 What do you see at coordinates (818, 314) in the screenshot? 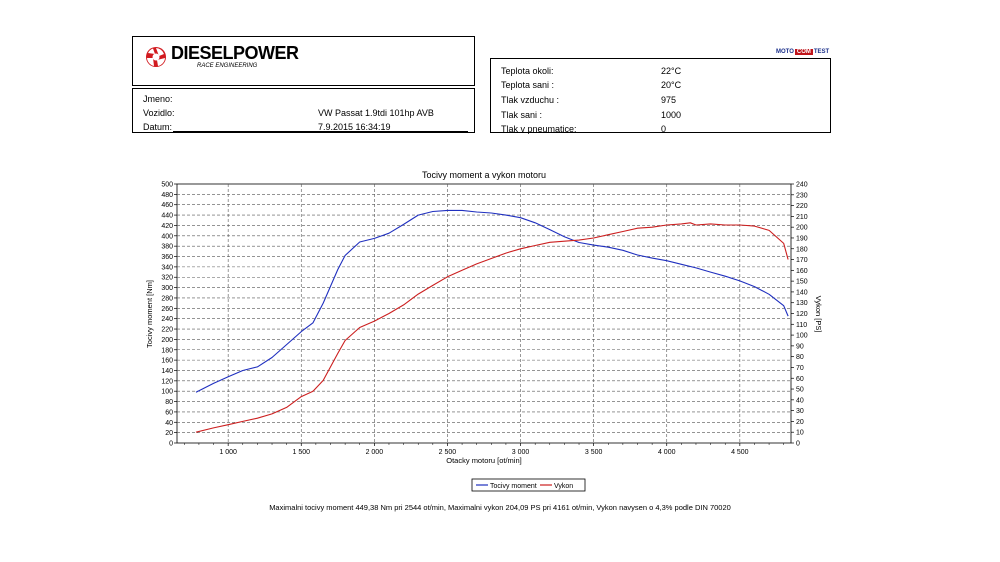
I see `y-axis-right-label: Vykon [PS]` at bounding box center [818, 314].